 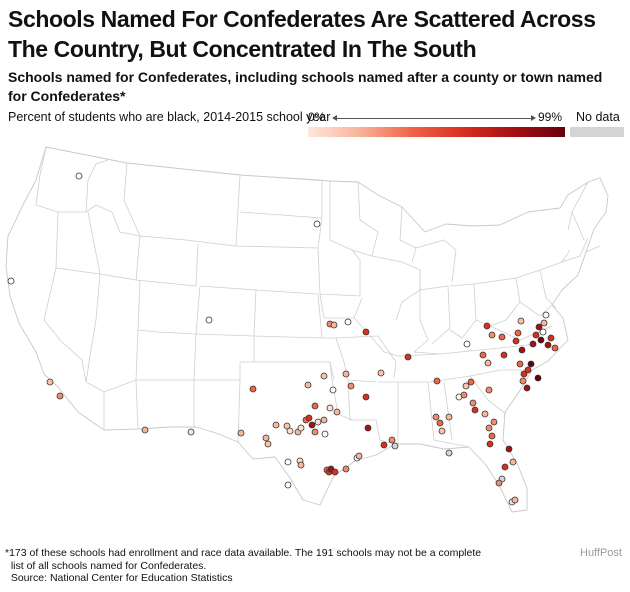 What do you see at coordinates (598, 117) in the screenshot?
I see `legend-no-data-label: No data` at bounding box center [598, 117].